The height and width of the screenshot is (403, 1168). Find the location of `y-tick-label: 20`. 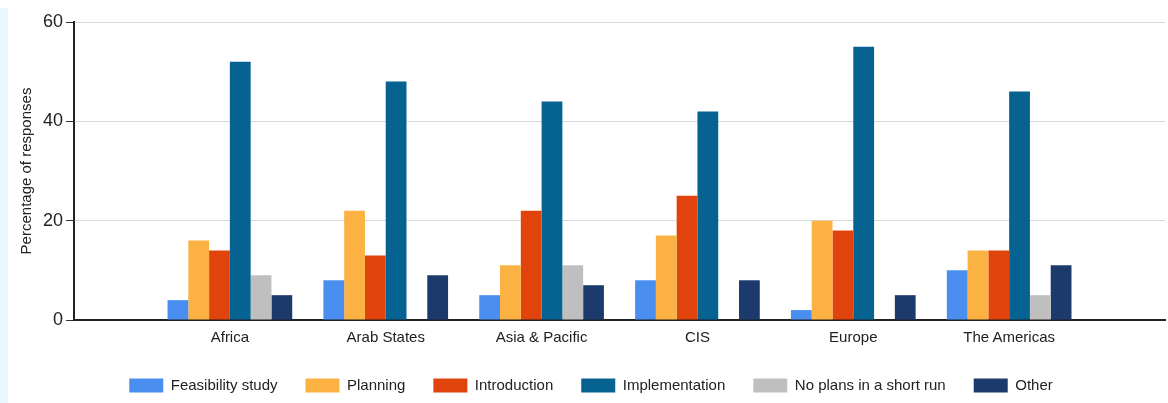

y-tick-label: 20 is located at coordinates (53, 219).